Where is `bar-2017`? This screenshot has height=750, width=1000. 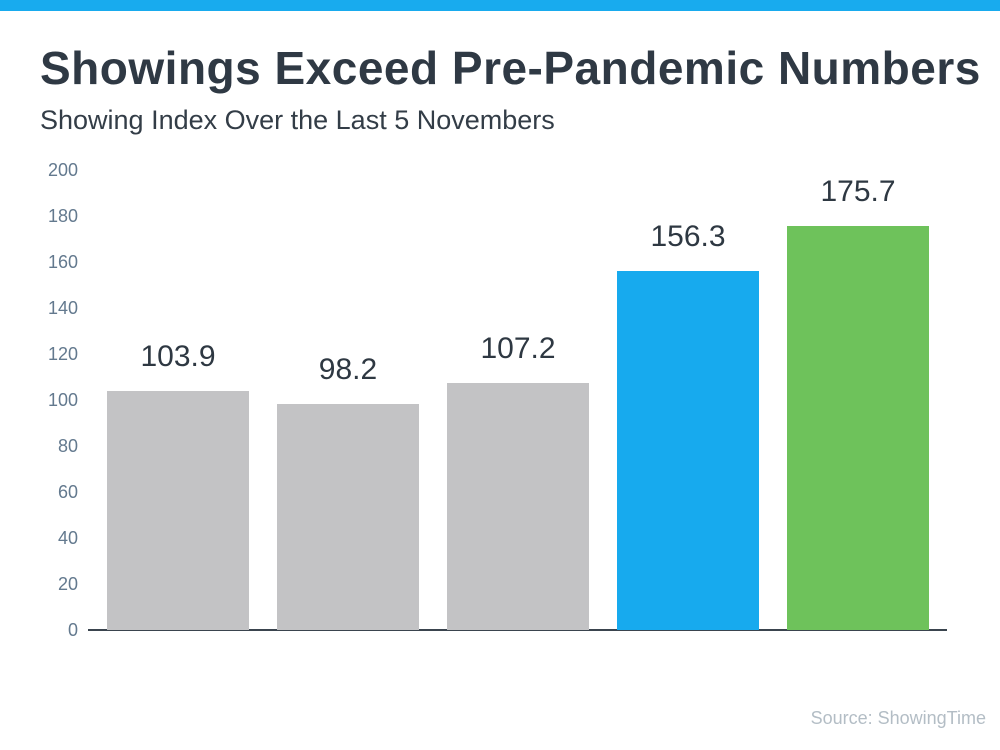
bar-2017 is located at coordinates (178, 510).